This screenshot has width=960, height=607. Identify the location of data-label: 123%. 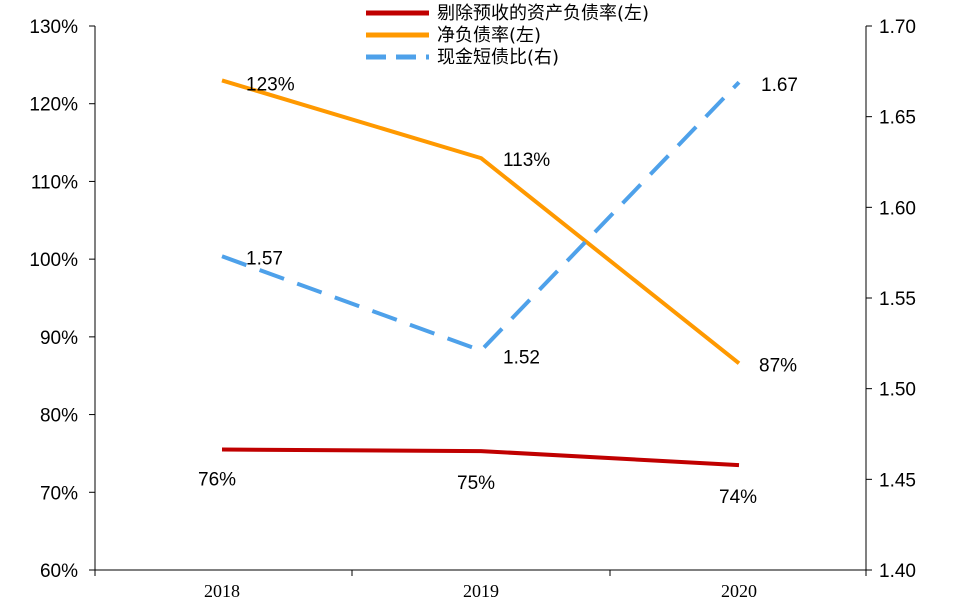
(270, 84).